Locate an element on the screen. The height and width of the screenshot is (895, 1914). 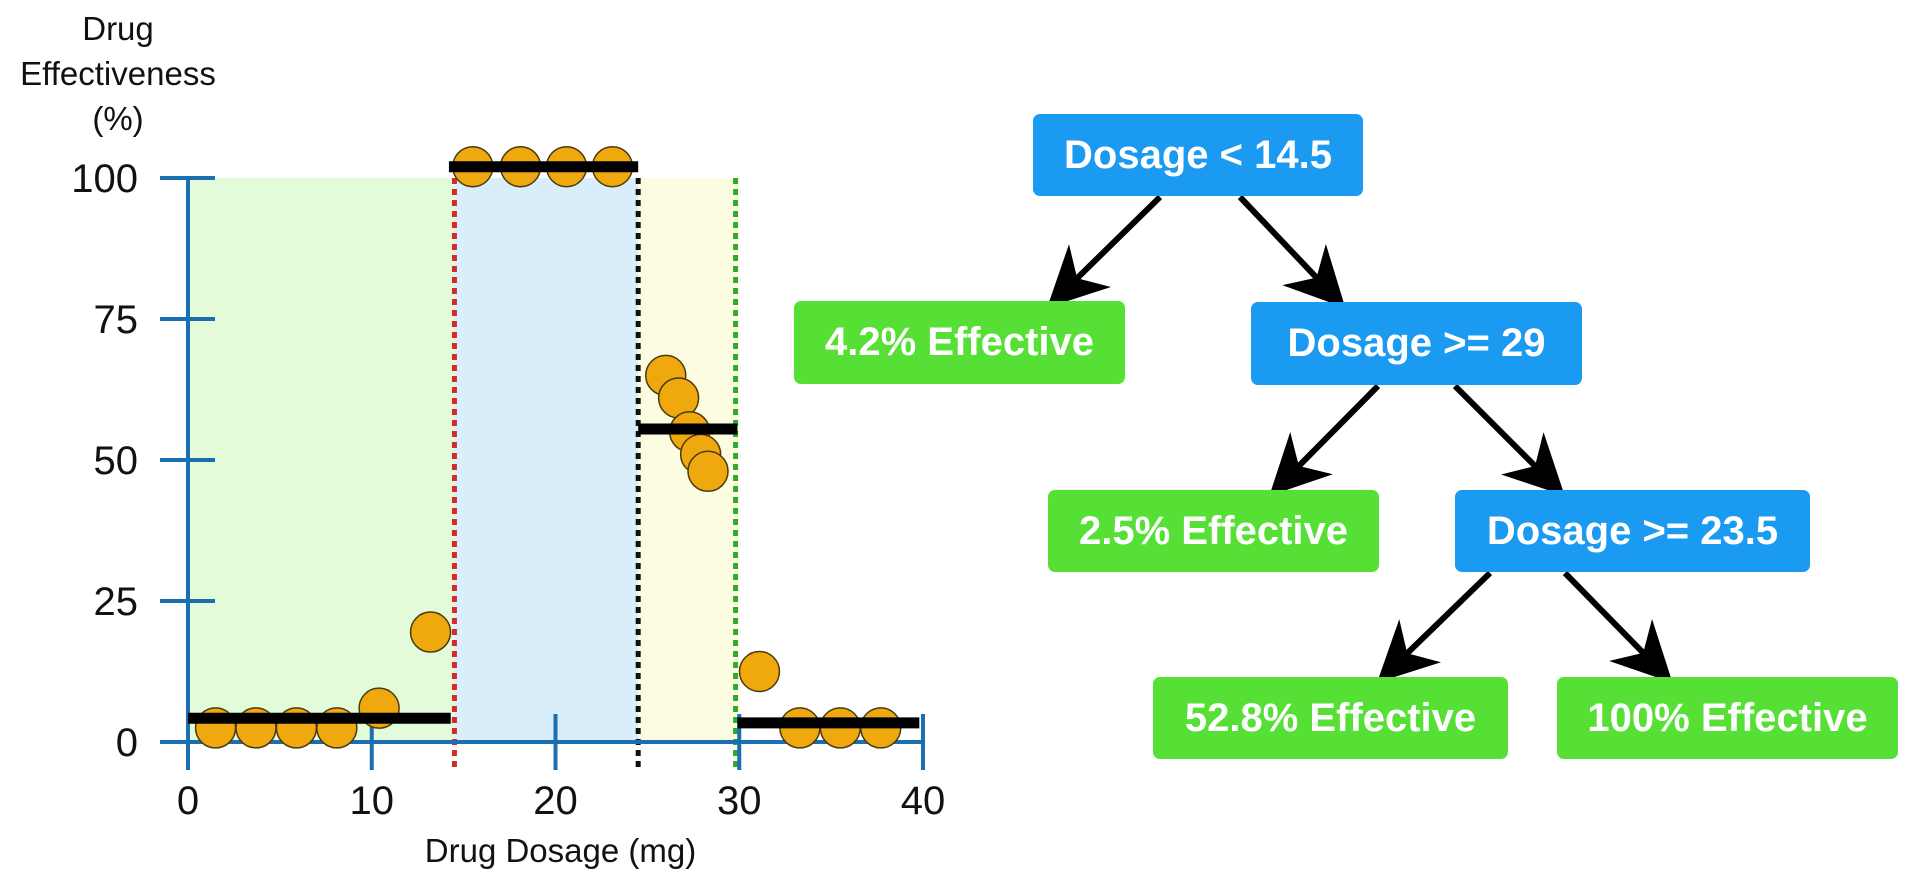
x-tick-label-20: 20 is located at coordinates (555, 801).